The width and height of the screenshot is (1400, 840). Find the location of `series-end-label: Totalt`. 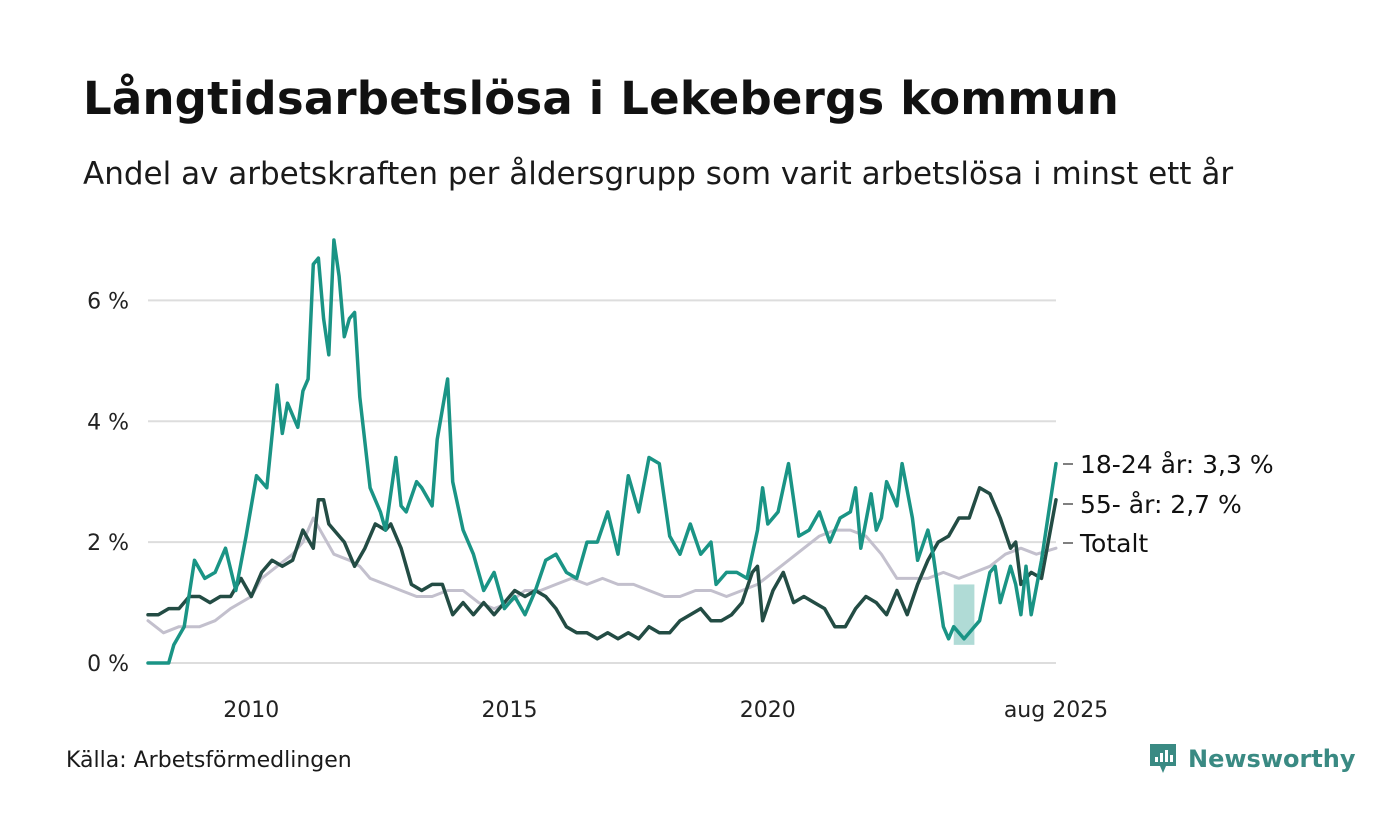

series-end-label: Totalt is located at coordinates (1113, 543).